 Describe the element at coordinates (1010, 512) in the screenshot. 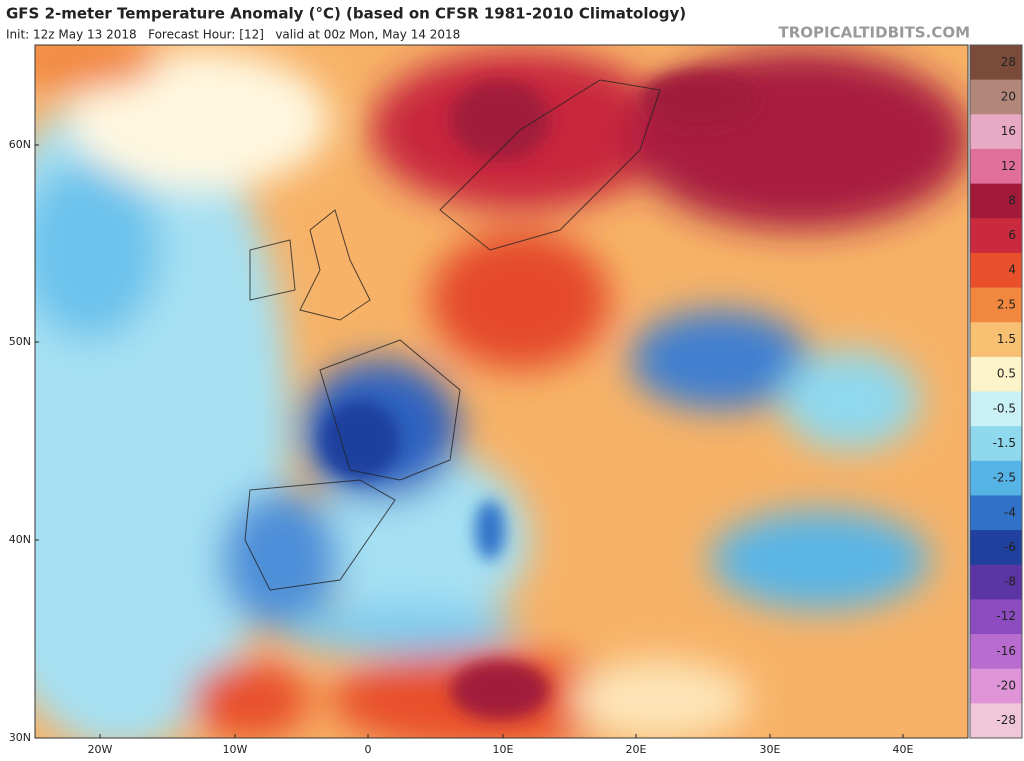

I see `colorbar-label: -4` at that location.